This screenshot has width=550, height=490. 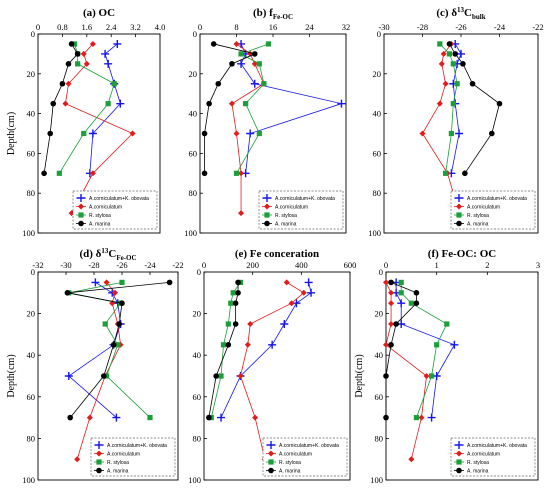 I want to click on y-tick-label: 80, so click(x=379, y=438).